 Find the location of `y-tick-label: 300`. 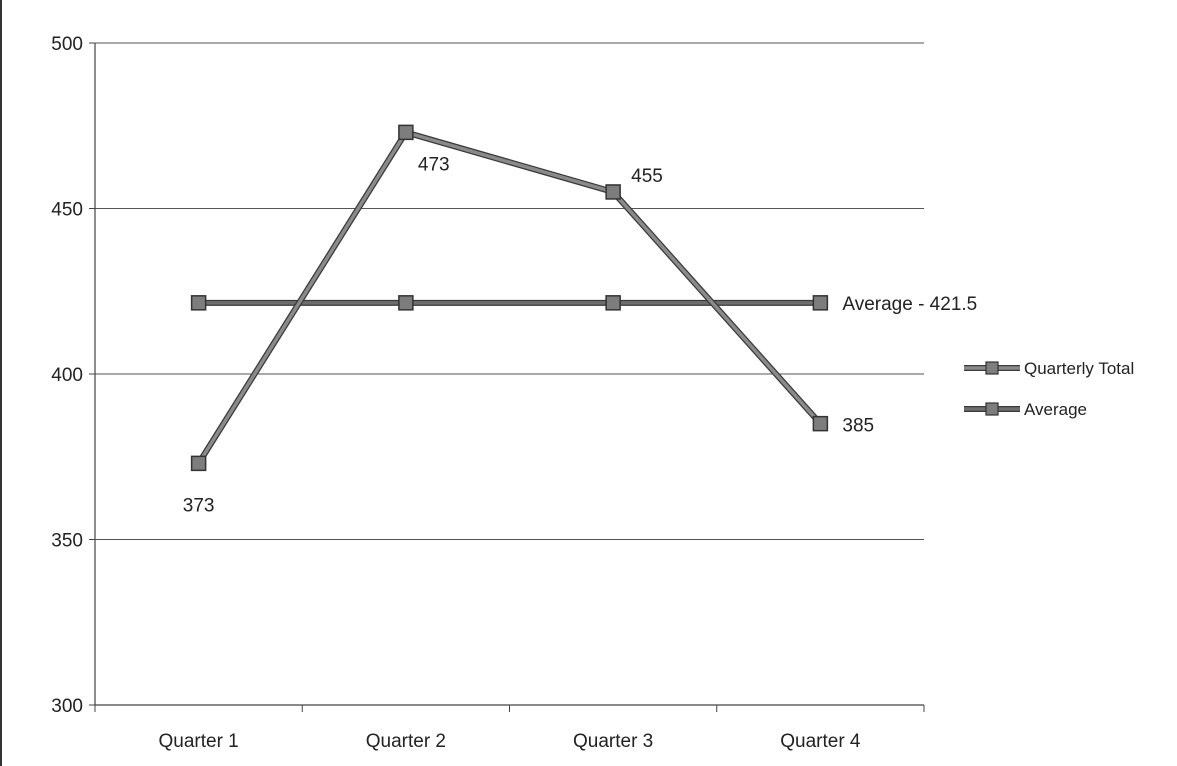

y-tick-label: 300 is located at coordinates (67, 706).